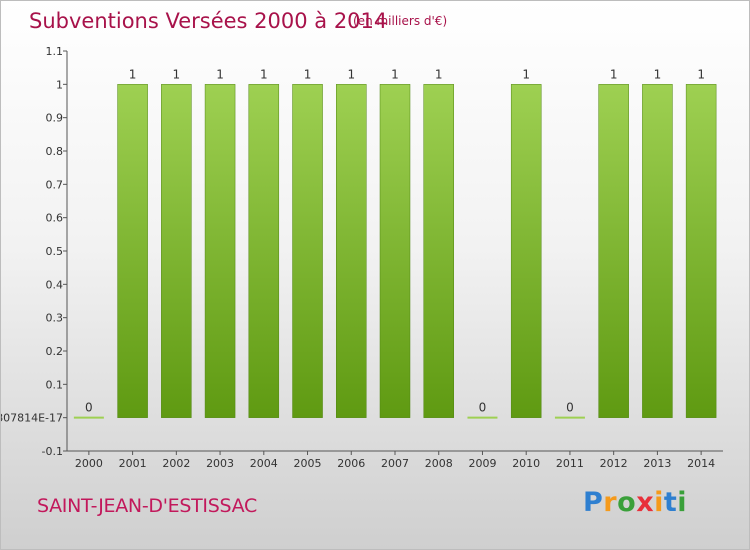 The width and height of the screenshot is (750, 550). I want to click on commune-name: SAINT-JEAN-D'ESTISSAC, so click(147, 506).